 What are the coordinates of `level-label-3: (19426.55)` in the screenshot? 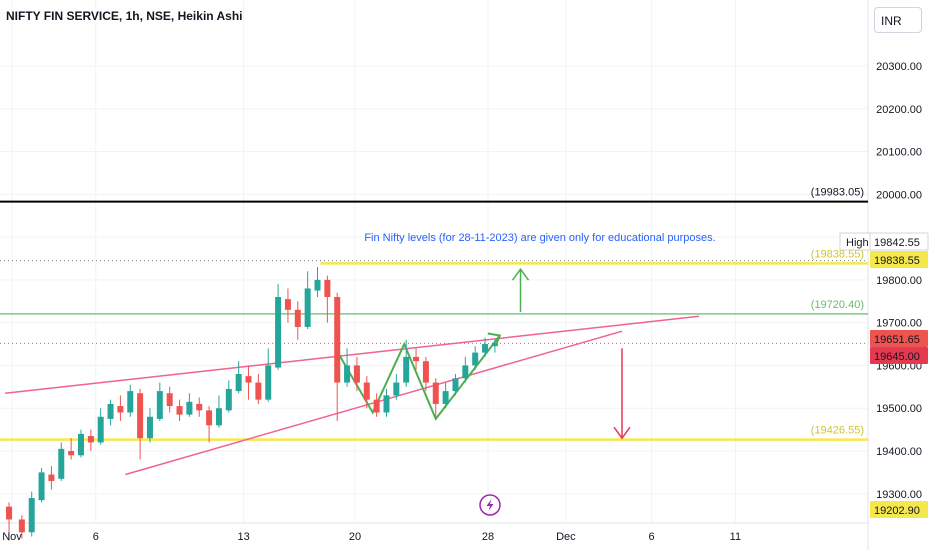 It's located at (837, 431).